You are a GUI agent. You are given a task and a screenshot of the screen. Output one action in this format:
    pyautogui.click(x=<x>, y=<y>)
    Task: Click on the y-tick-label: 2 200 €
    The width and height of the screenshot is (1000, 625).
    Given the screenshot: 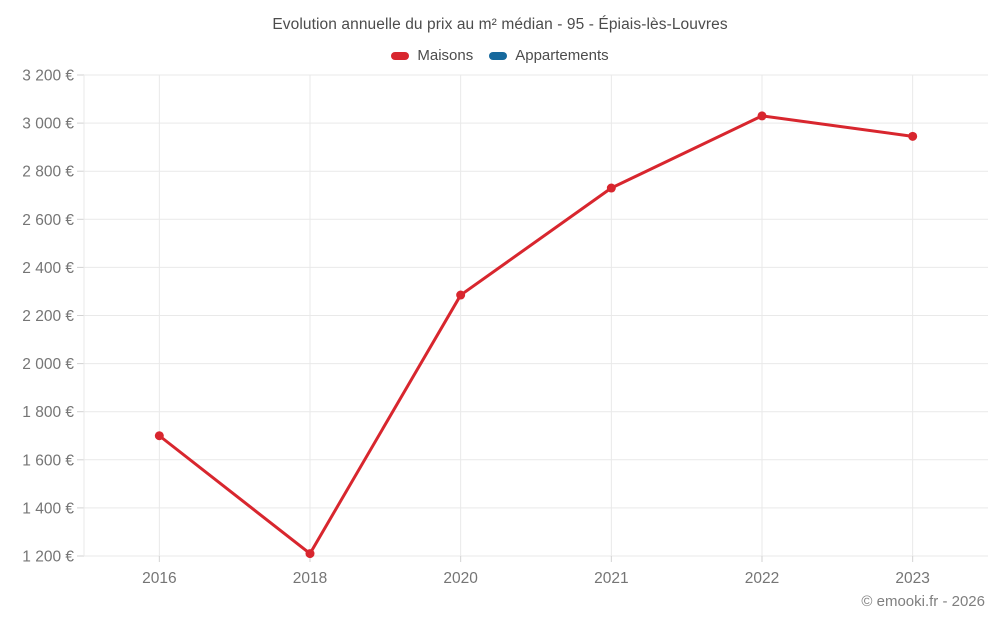 What is the action you would take?
    pyautogui.click(x=48, y=316)
    